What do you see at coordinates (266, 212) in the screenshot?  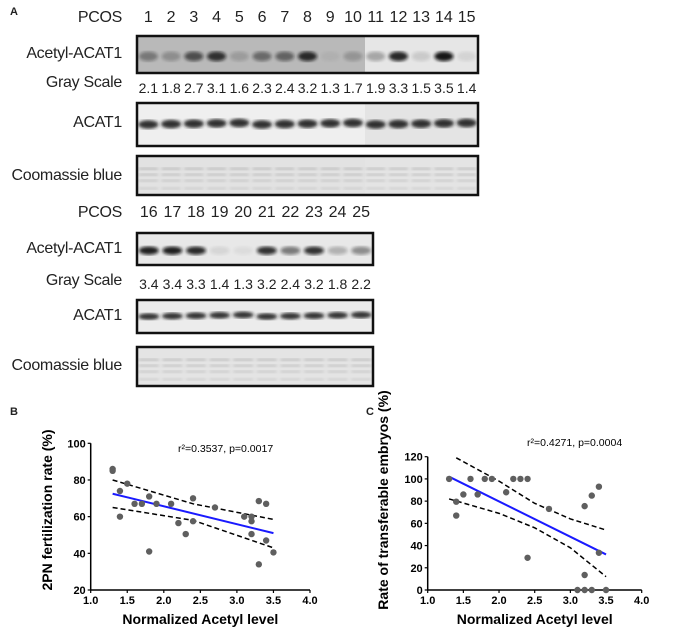 I see `lane-number: 21` at bounding box center [266, 212].